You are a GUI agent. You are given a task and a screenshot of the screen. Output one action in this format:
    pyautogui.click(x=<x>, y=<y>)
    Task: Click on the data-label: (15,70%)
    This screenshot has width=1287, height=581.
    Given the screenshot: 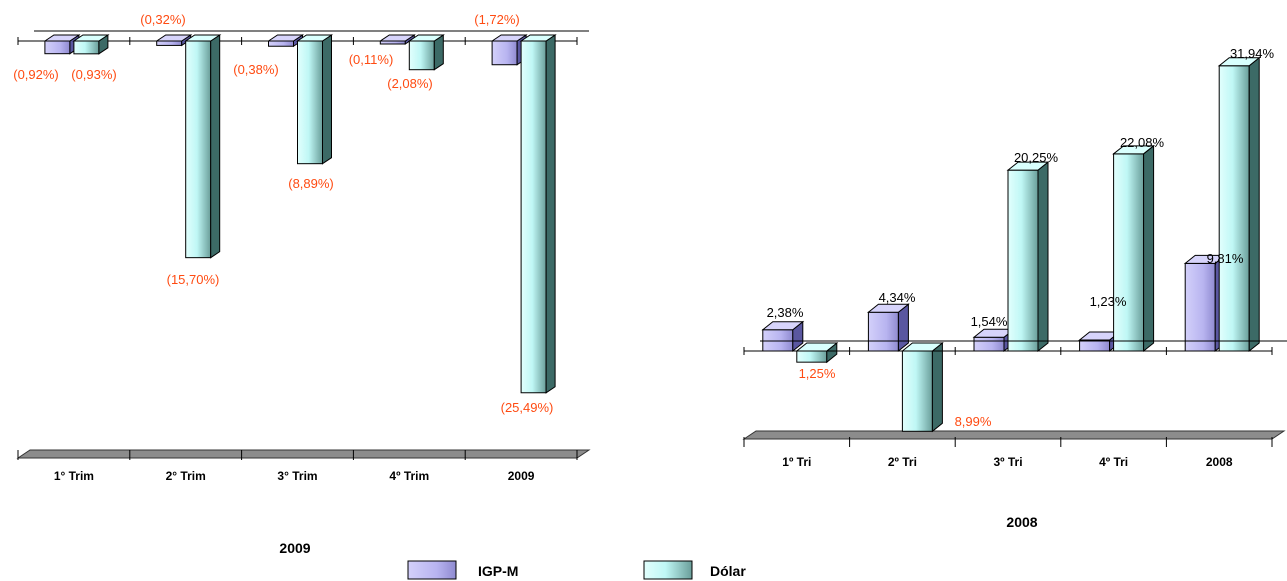 What is the action you would take?
    pyautogui.click(x=193, y=279)
    